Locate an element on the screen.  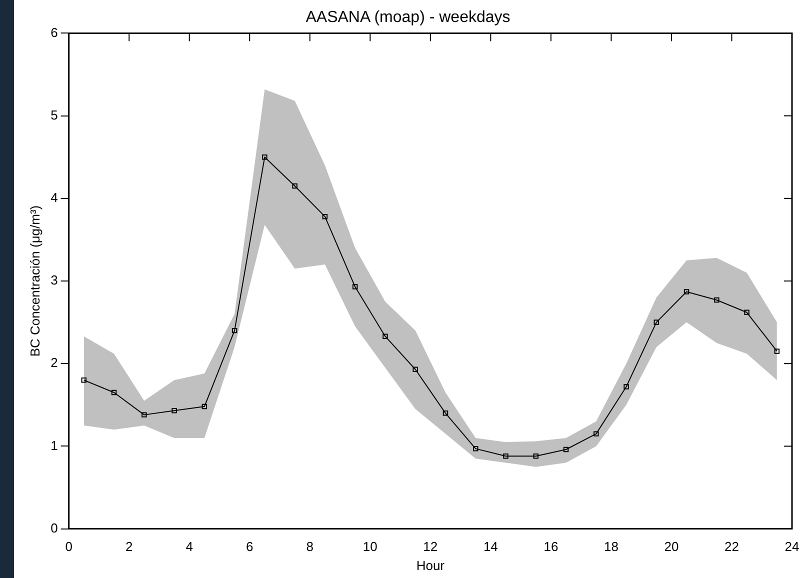
y-tick-label: 2 is located at coordinates (54, 362).